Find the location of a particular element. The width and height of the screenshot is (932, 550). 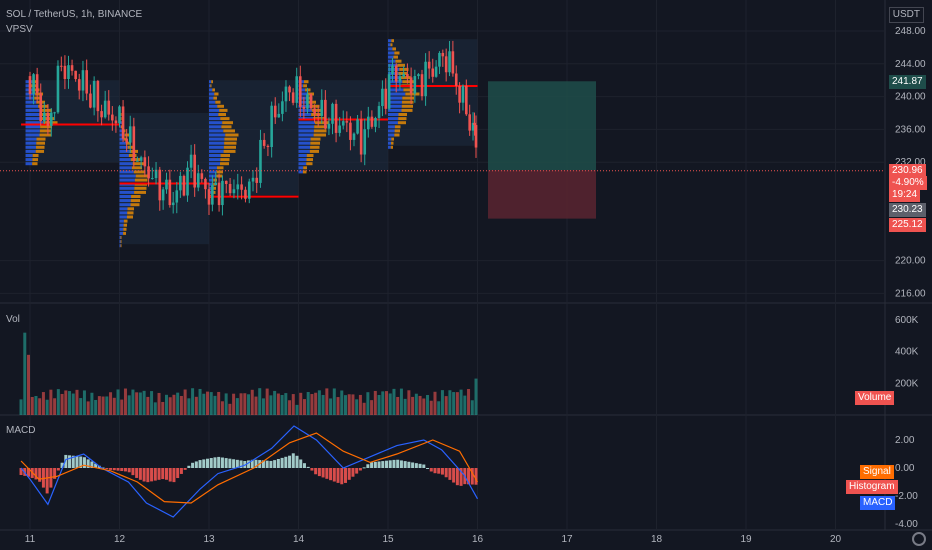

time-tick-label: 20 is located at coordinates (836, 539).